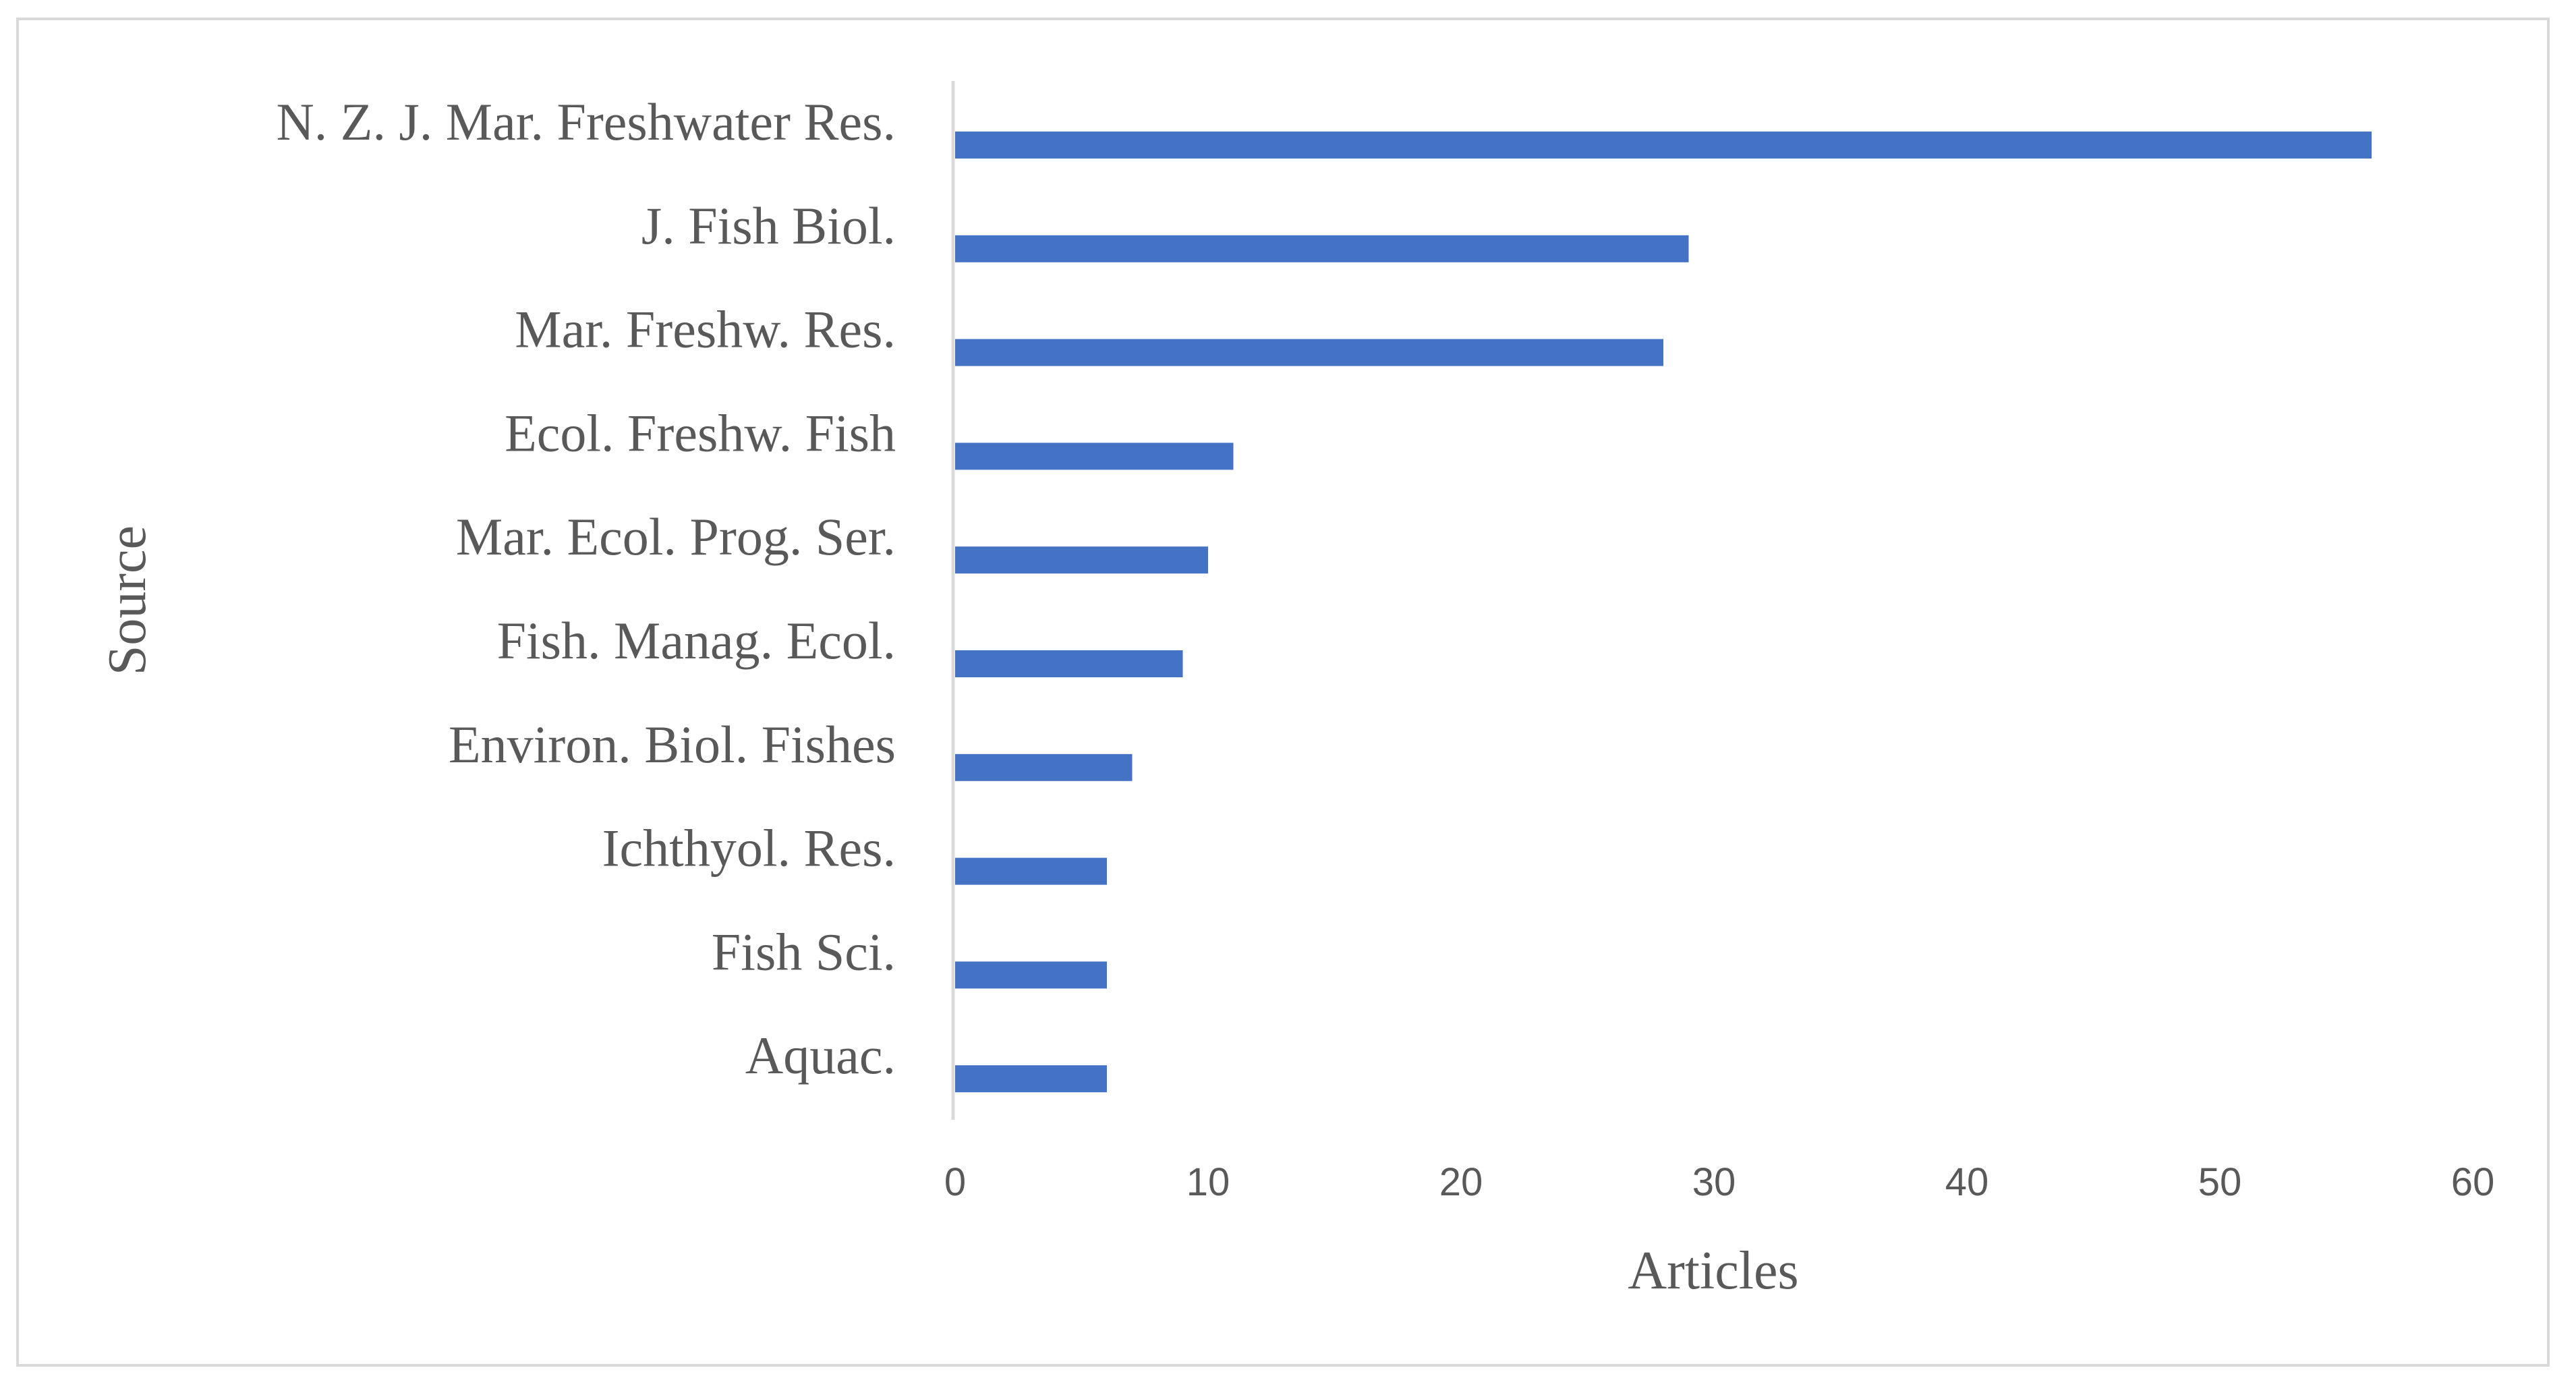  I want to click on x-tick-labels: 0 10 20 30 40 50 60, so click(1719, 1182).